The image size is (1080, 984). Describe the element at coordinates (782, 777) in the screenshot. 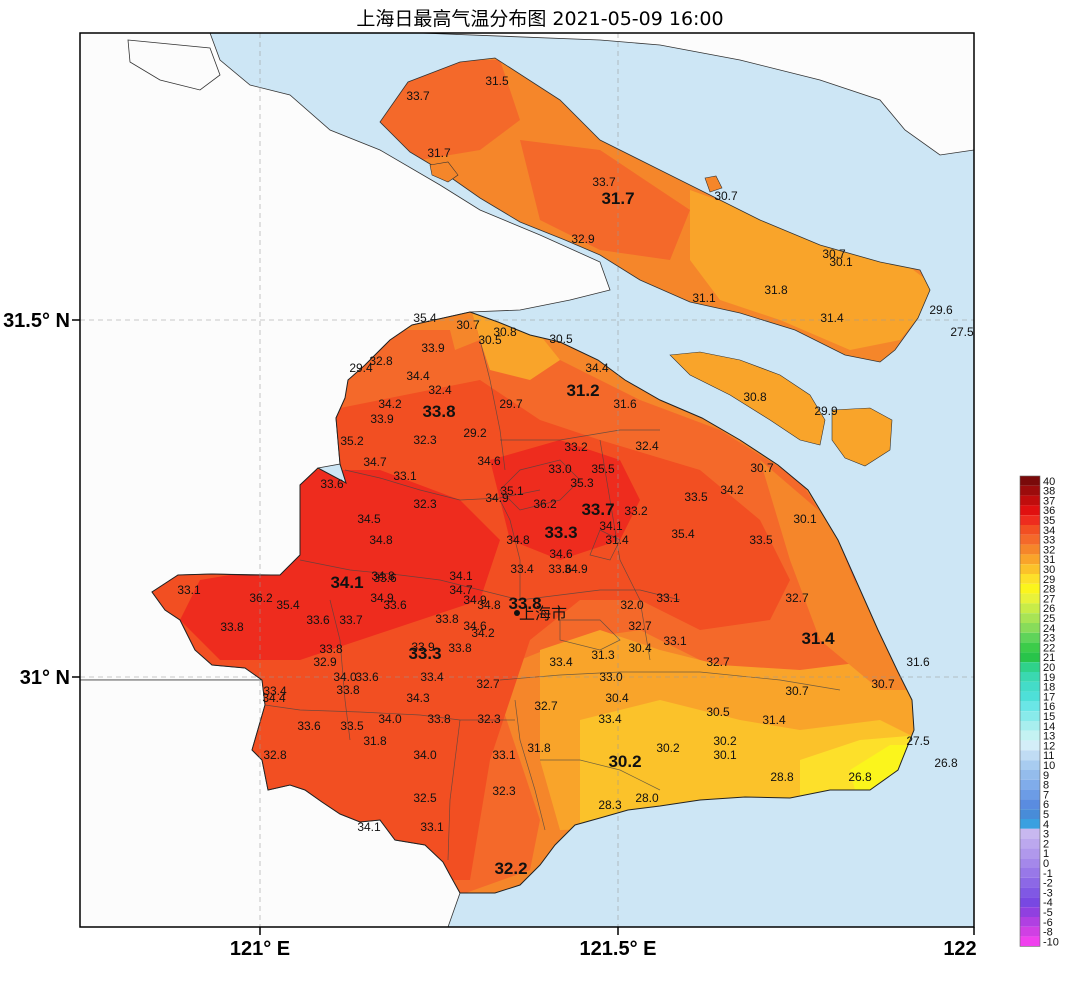

I see `station-value: 28.8` at that location.